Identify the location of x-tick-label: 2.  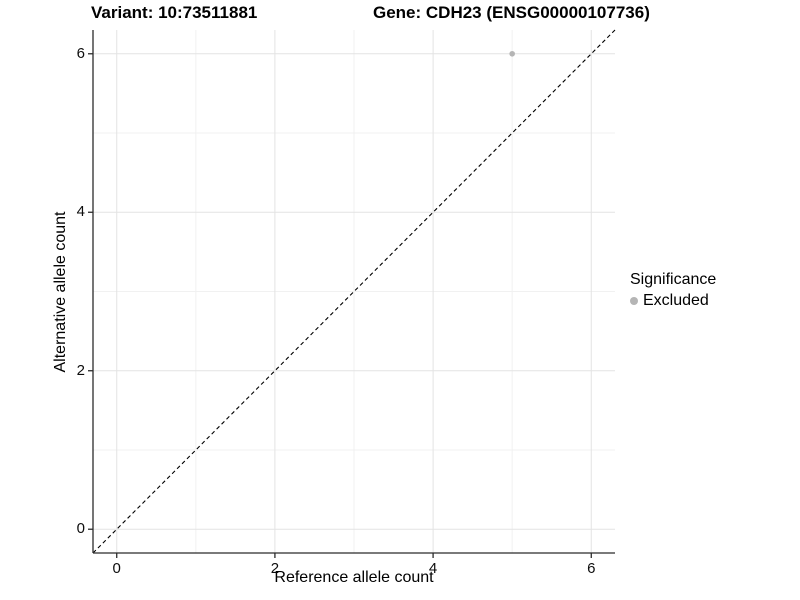
(275, 568).